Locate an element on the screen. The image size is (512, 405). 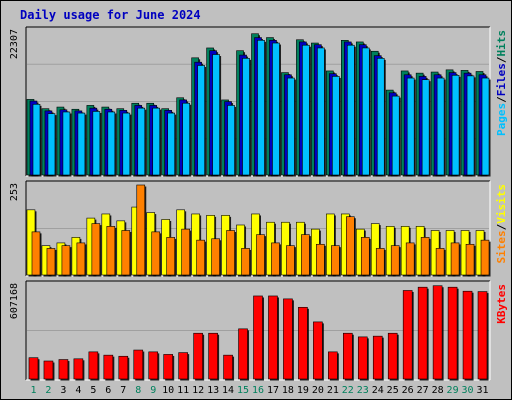
x-label-day-6: 6 is located at coordinates (108, 390).